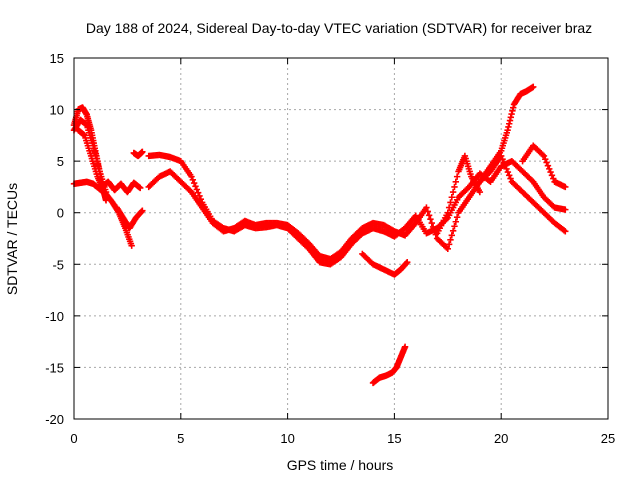 Image resolution: width=640 pixels, height=480 pixels. Describe the element at coordinates (54, 419) in the screenshot. I see `y-tick-label: -20` at that location.